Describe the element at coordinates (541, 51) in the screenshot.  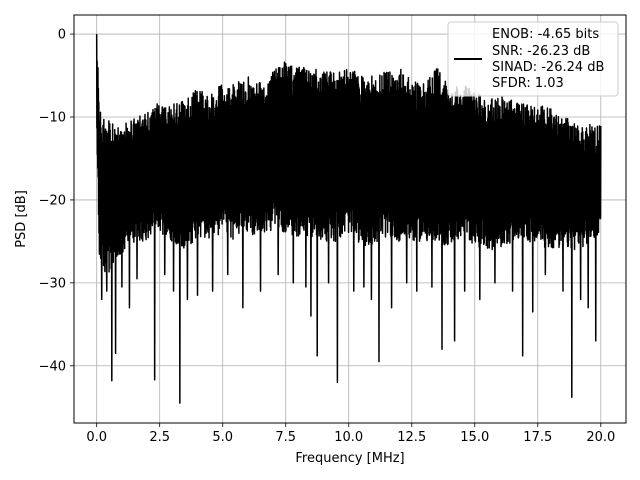
I see `legend-line-snr: SNR: -26.23 dB` at that location.